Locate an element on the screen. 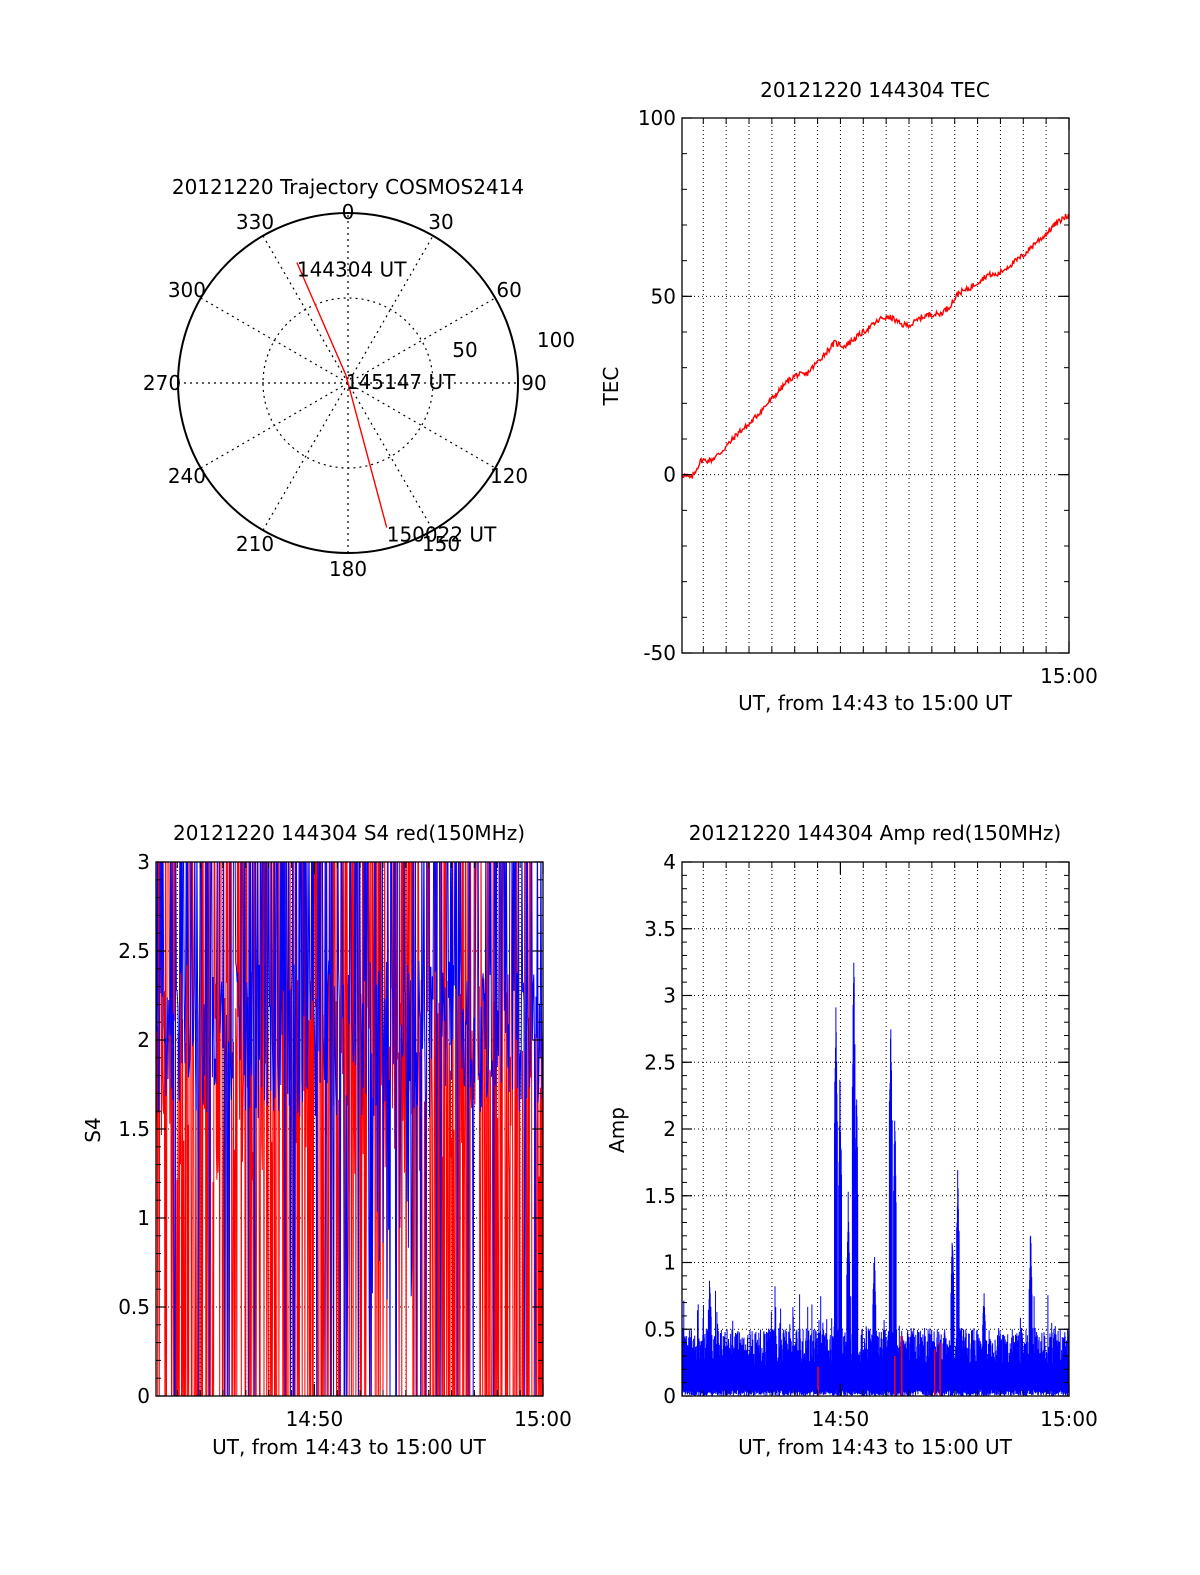 This screenshot has width=1200, height=1575. trajectory-azimuth-tick-label: 240 is located at coordinates (187, 476).